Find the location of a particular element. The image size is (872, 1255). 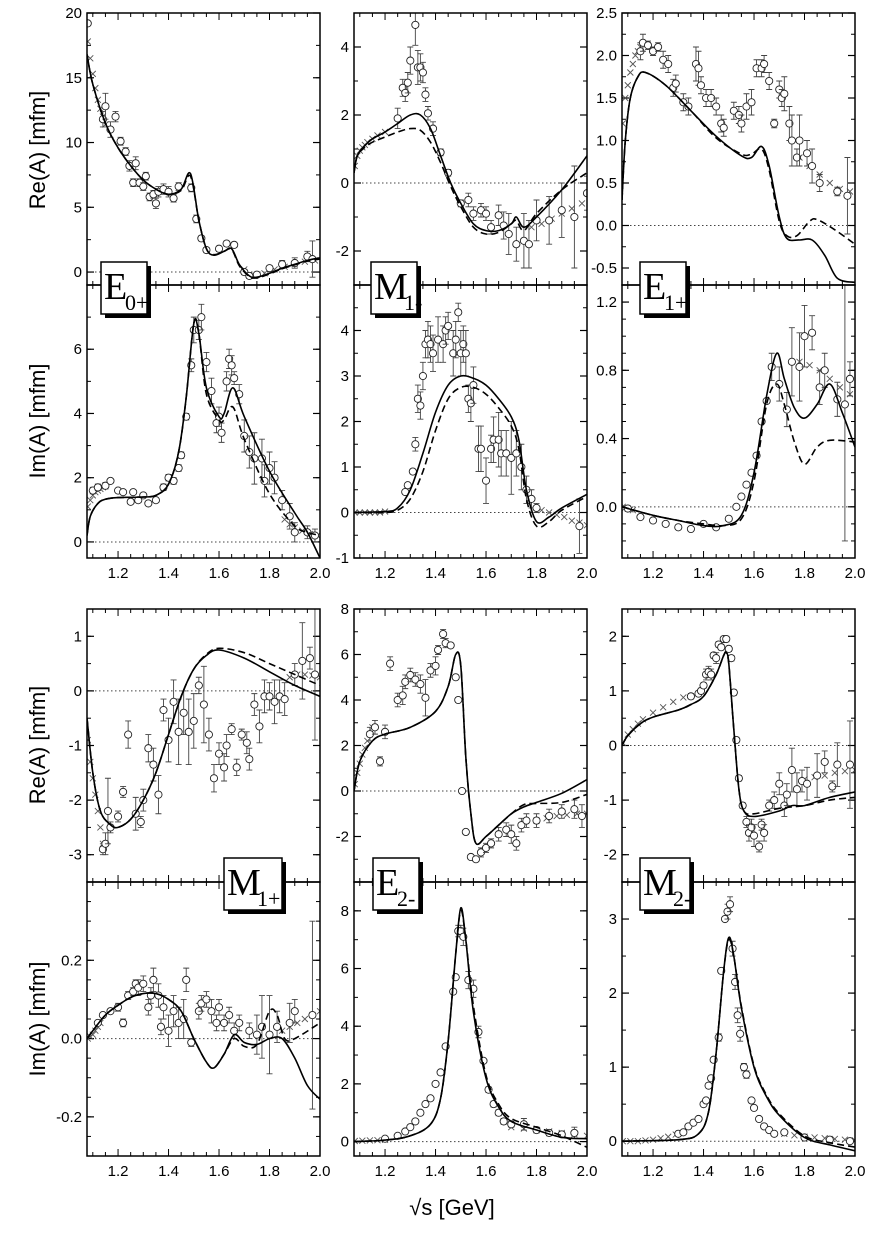

label-subscript: 2- is located at coordinates (406, 898).